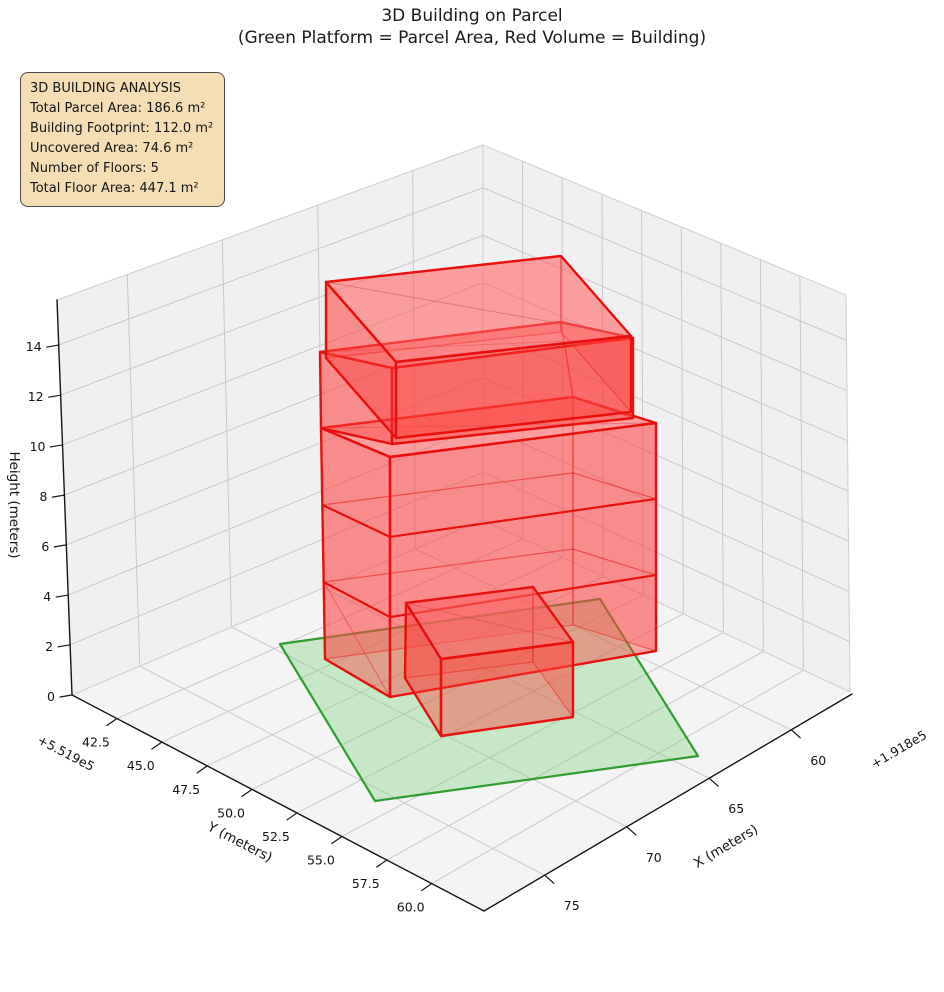 This screenshot has height=992, width=944. Describe the element at coordinates (186, 789) in the screenshot. I see `y-tick-label: 47.5` at that location.